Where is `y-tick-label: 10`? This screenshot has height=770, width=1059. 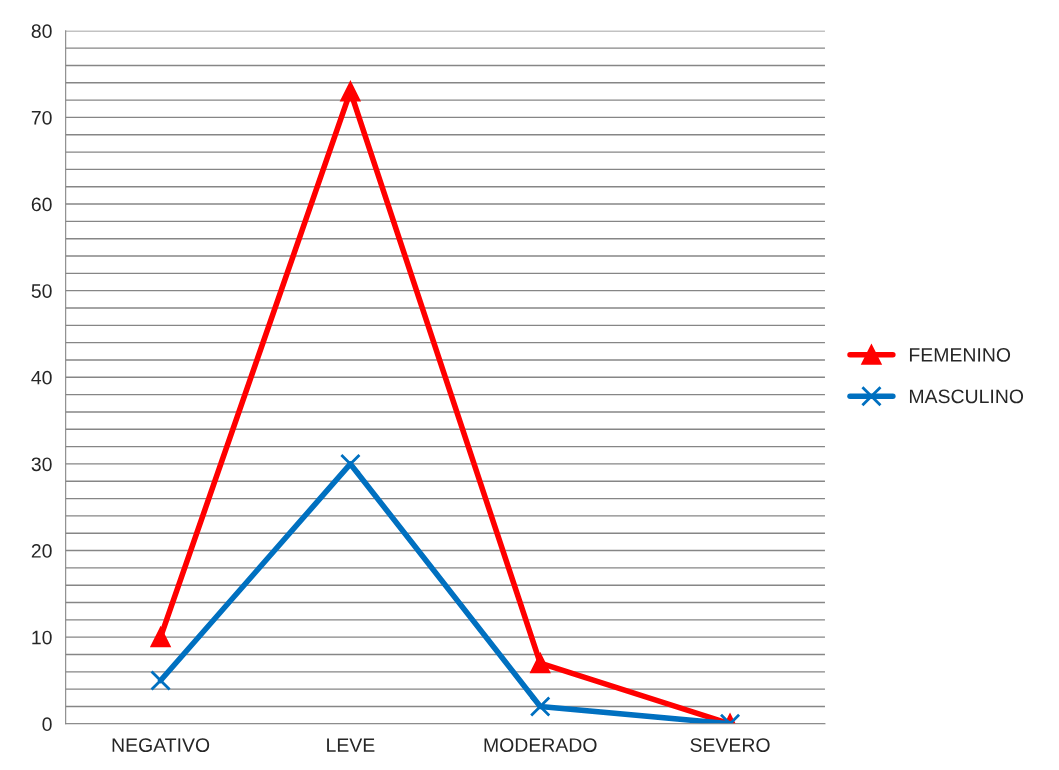
y-tick-label: 10 is located at coordinates (42, 637).